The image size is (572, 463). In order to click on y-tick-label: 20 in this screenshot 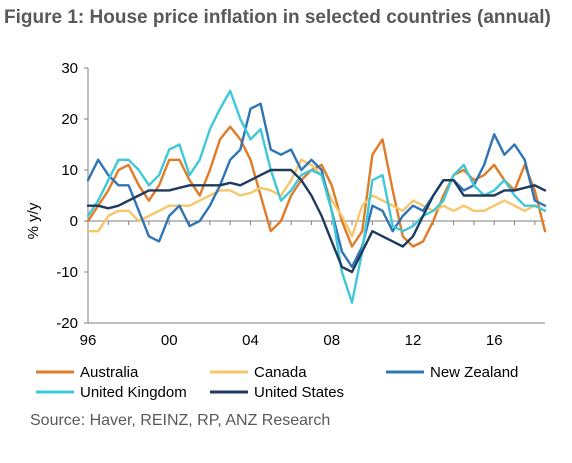, I will do `click(69, 119)`.